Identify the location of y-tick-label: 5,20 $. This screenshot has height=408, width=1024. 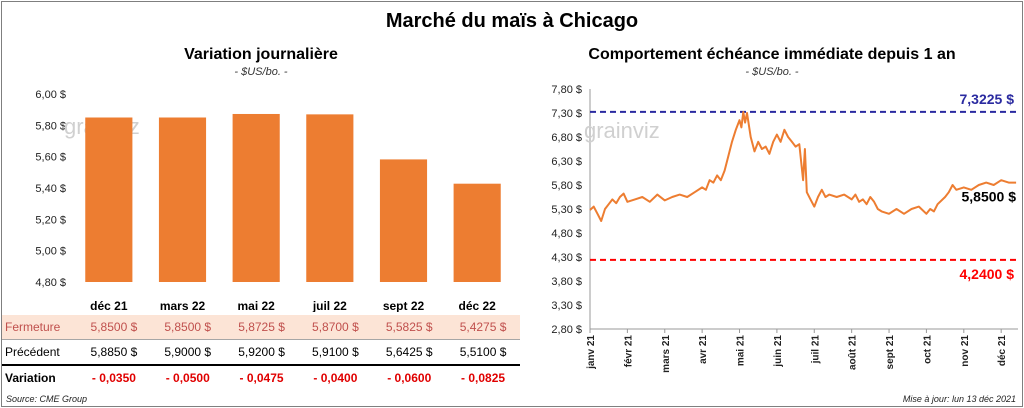
(50, 220).